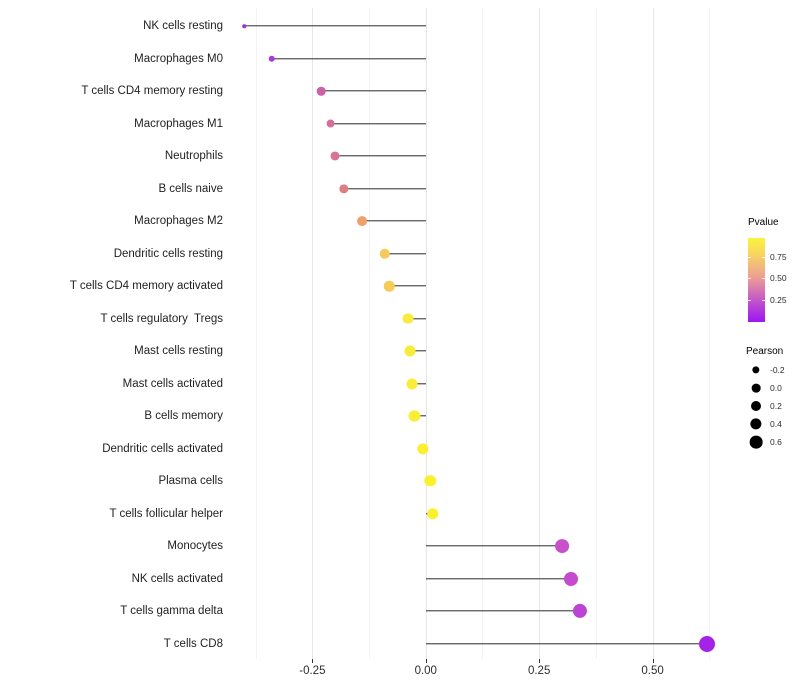 The image size is (800, 700). Describe the element at coordinates (652, 671) in the screenshot. I see `x-tick-label: 0.50` at that location.